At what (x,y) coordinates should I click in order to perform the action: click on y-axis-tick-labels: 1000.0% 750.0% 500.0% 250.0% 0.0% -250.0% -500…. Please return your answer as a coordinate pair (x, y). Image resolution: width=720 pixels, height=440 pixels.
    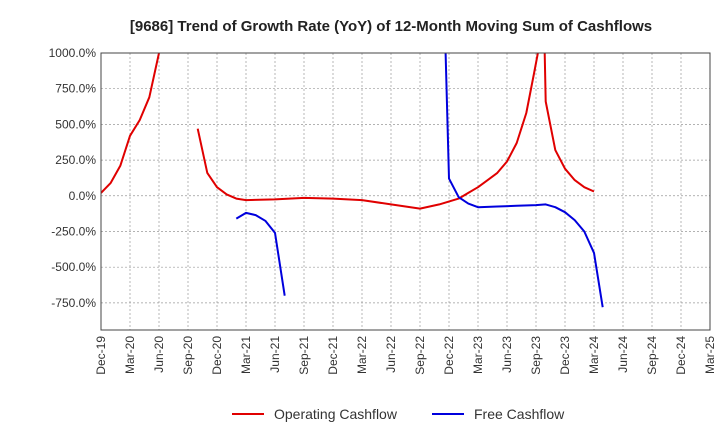
    Looking at the image, I should click on (73, 178).